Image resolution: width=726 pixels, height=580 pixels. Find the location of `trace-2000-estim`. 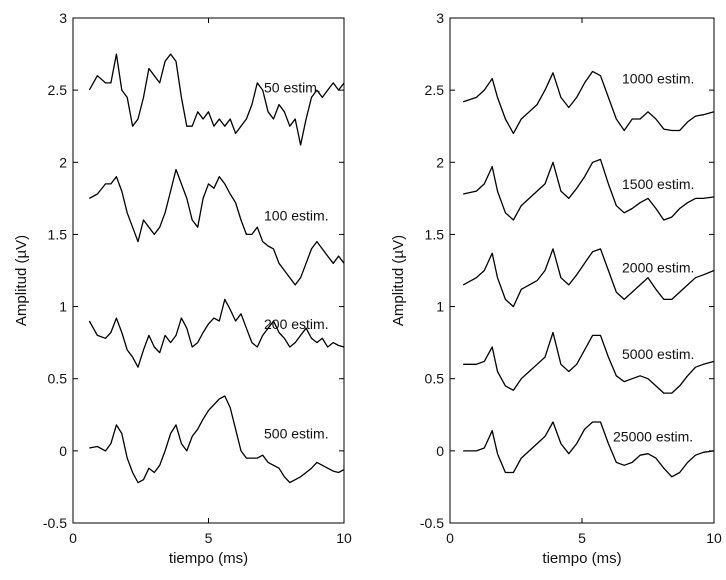

trace-2000-estim is located at coordinates (588, 278).